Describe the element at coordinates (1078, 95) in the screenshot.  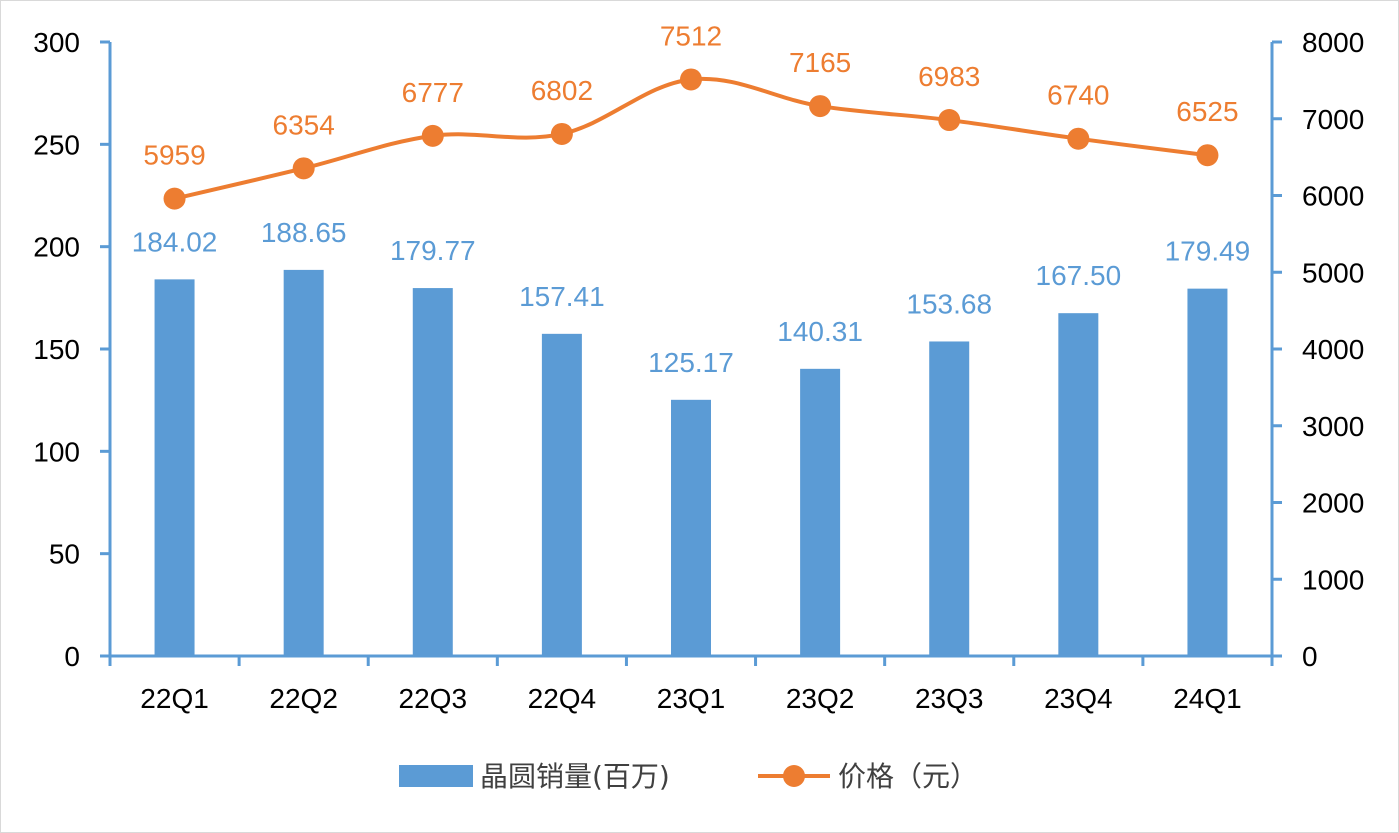
I see `line-data-label: 6740` at that location.